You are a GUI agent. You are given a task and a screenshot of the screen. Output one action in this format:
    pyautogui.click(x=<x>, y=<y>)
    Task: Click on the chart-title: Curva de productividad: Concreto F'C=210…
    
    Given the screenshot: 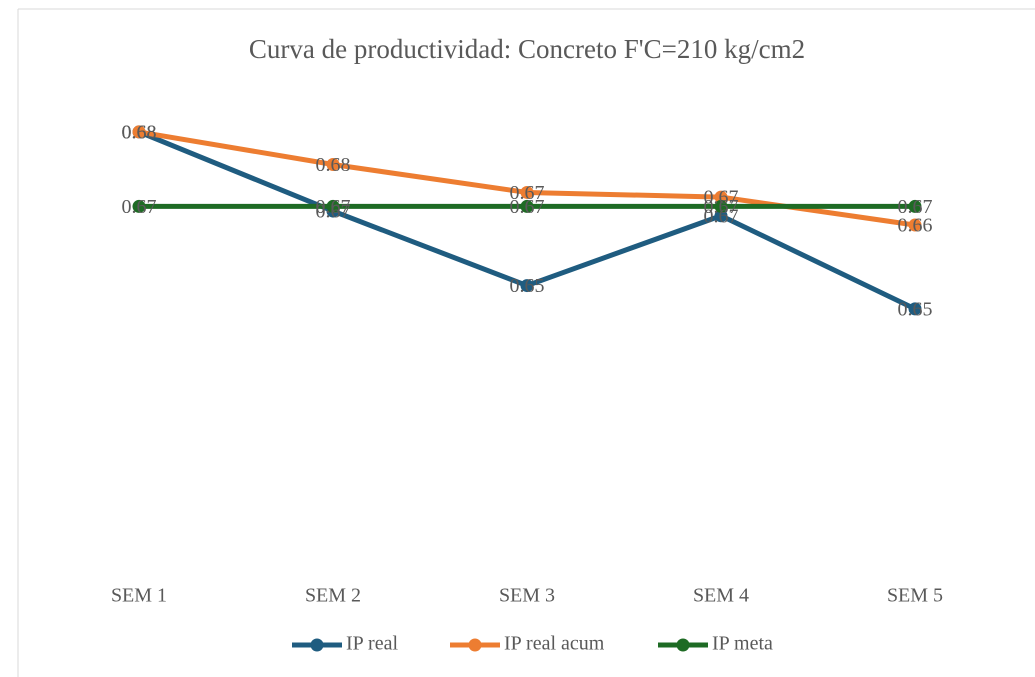 What is the action you would take?
    pyautogui.click(x=527, y=49)
    